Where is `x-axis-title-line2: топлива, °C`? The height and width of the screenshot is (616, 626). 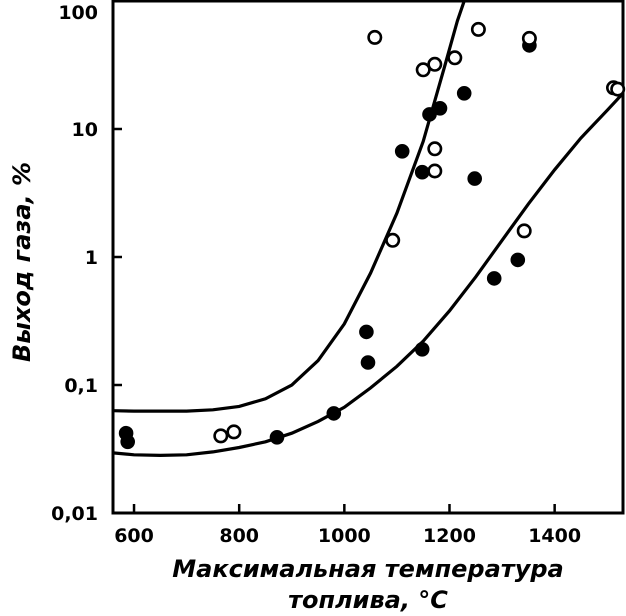
x-axis-title-line2: топлива, °C is located at coordinates (368, 600).